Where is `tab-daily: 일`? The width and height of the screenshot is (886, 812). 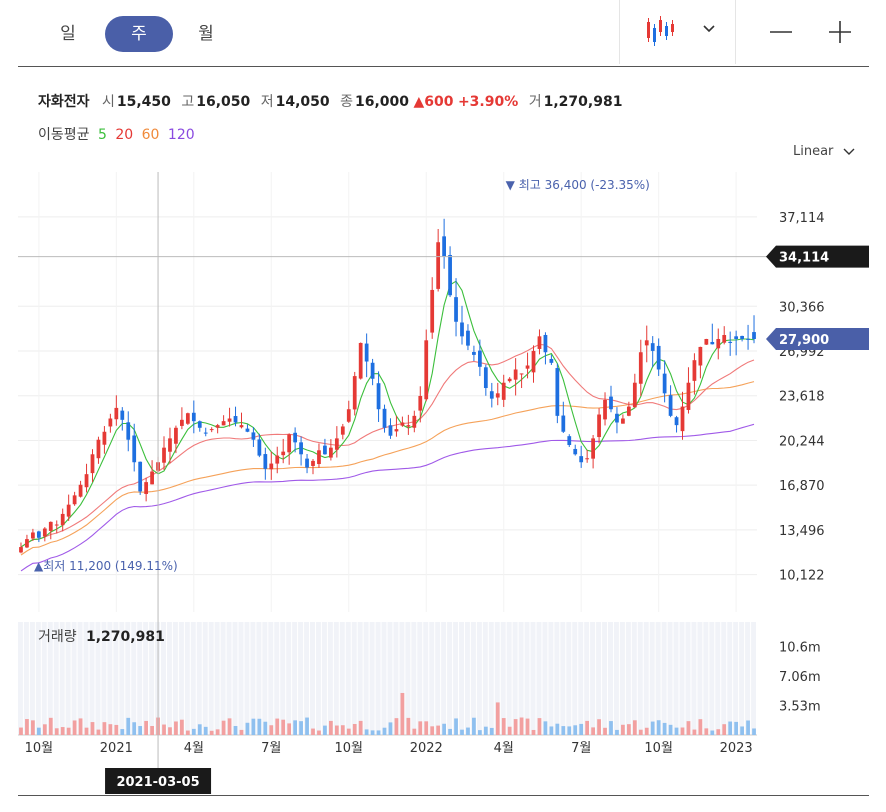 tab-daily: 일 is located at coordinates (68, 34).